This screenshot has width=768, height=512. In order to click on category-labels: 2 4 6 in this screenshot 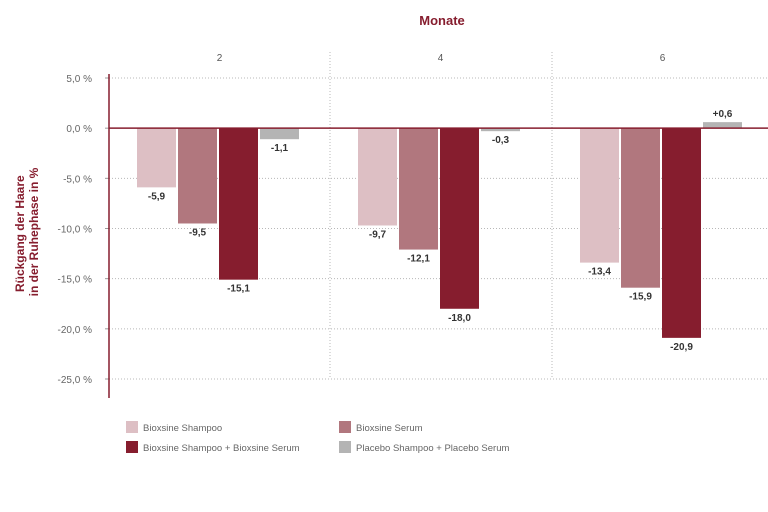, I will do `click(441, 58)`.